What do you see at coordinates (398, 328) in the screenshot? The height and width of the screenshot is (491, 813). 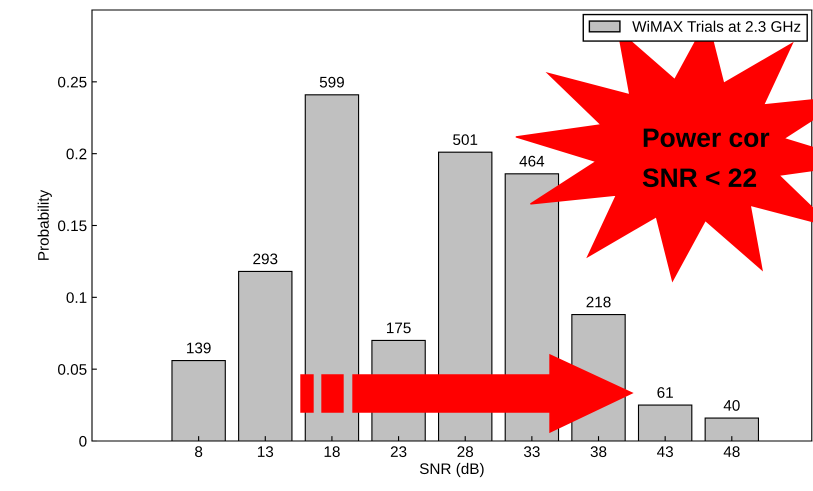 I see `annotation: 175` at bounding box center [398, 328].